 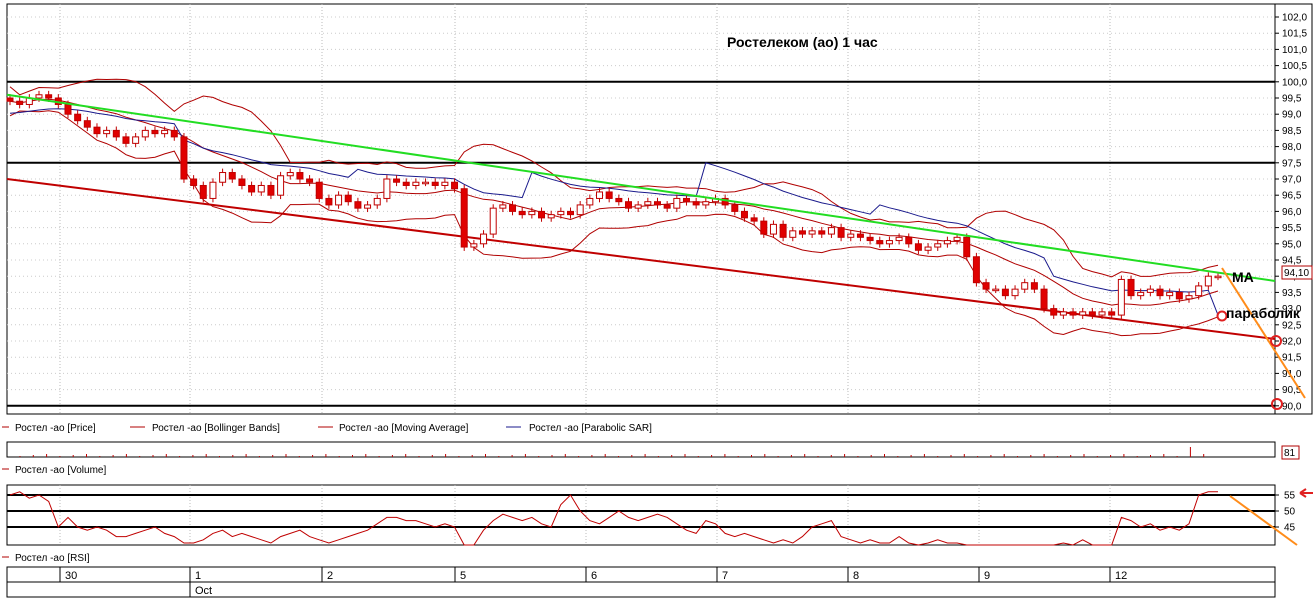 What do you see at coordinates (1294, 34) in the screenshot?
I see `price-tick-label: 101,5` at bounding box center [1294, 34].